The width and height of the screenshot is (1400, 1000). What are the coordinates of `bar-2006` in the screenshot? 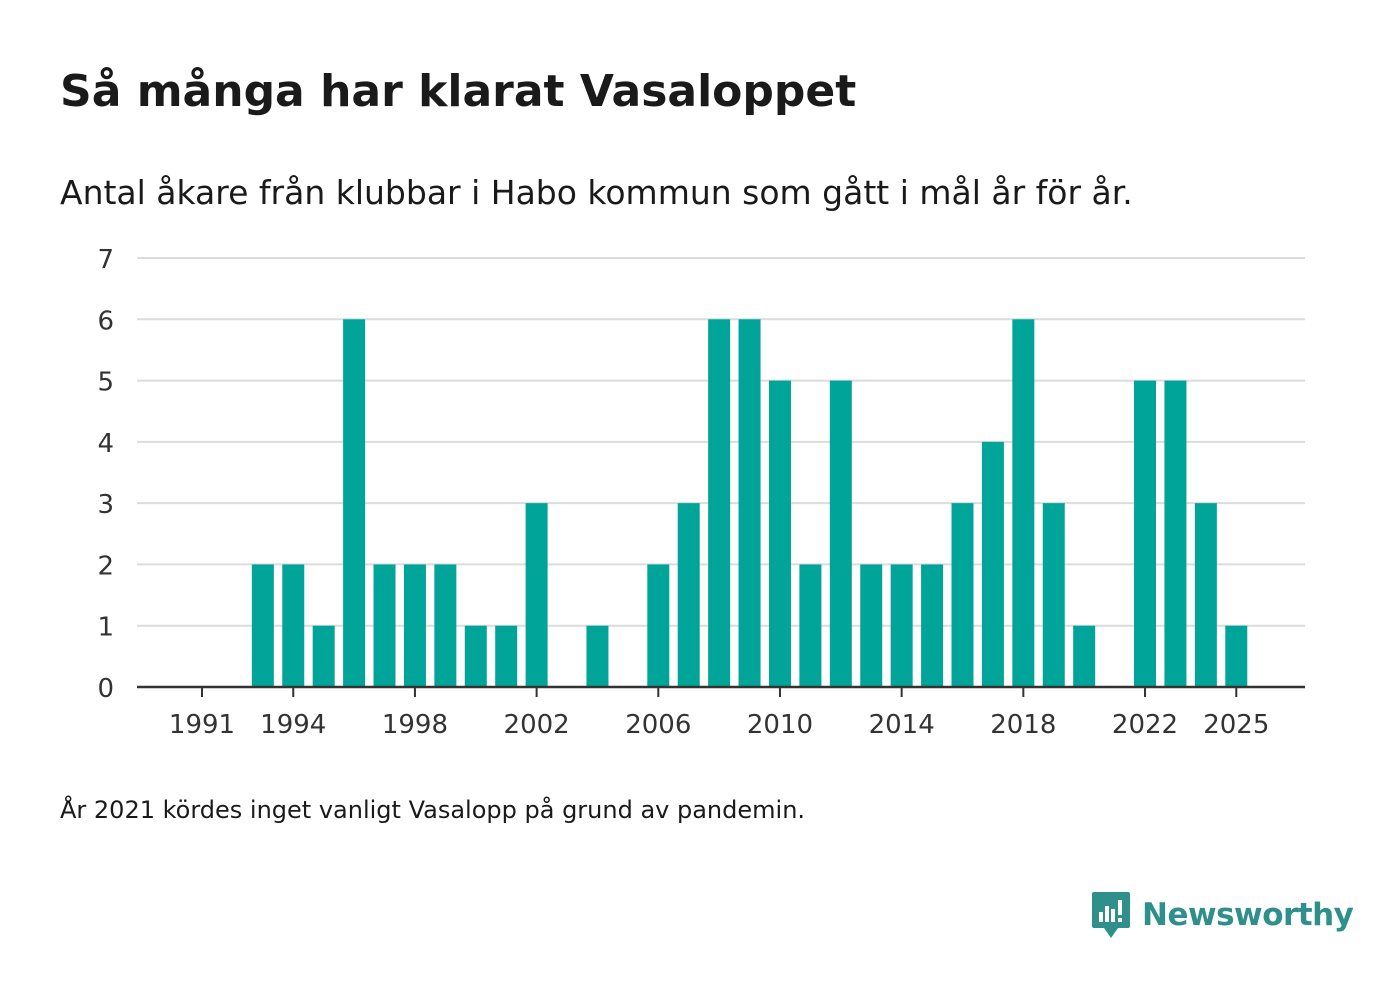 It's located at (658, 625).